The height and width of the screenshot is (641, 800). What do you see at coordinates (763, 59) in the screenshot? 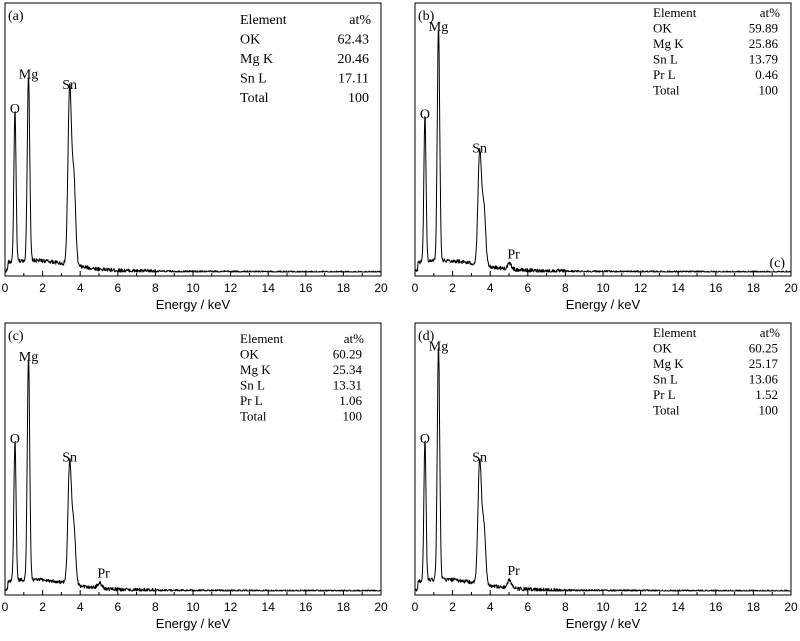
I see `table-cell-value: 13.79` at bounding box center [763, 59].